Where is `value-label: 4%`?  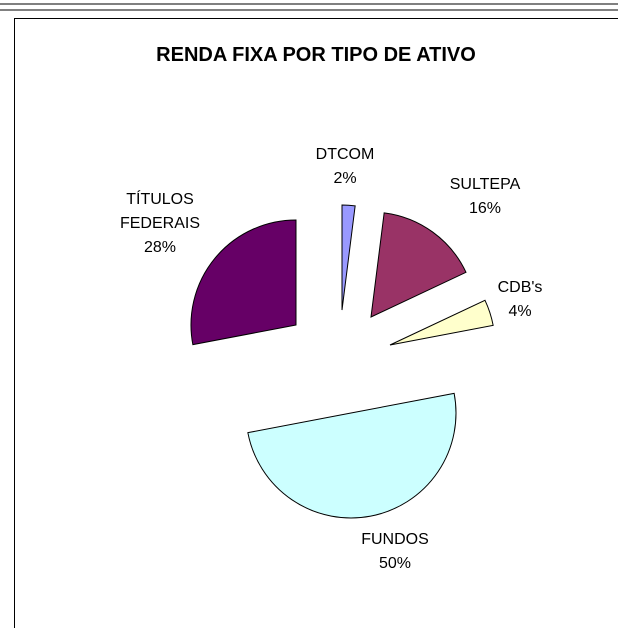
value-label: 4% is located at coordinates (520, 311).